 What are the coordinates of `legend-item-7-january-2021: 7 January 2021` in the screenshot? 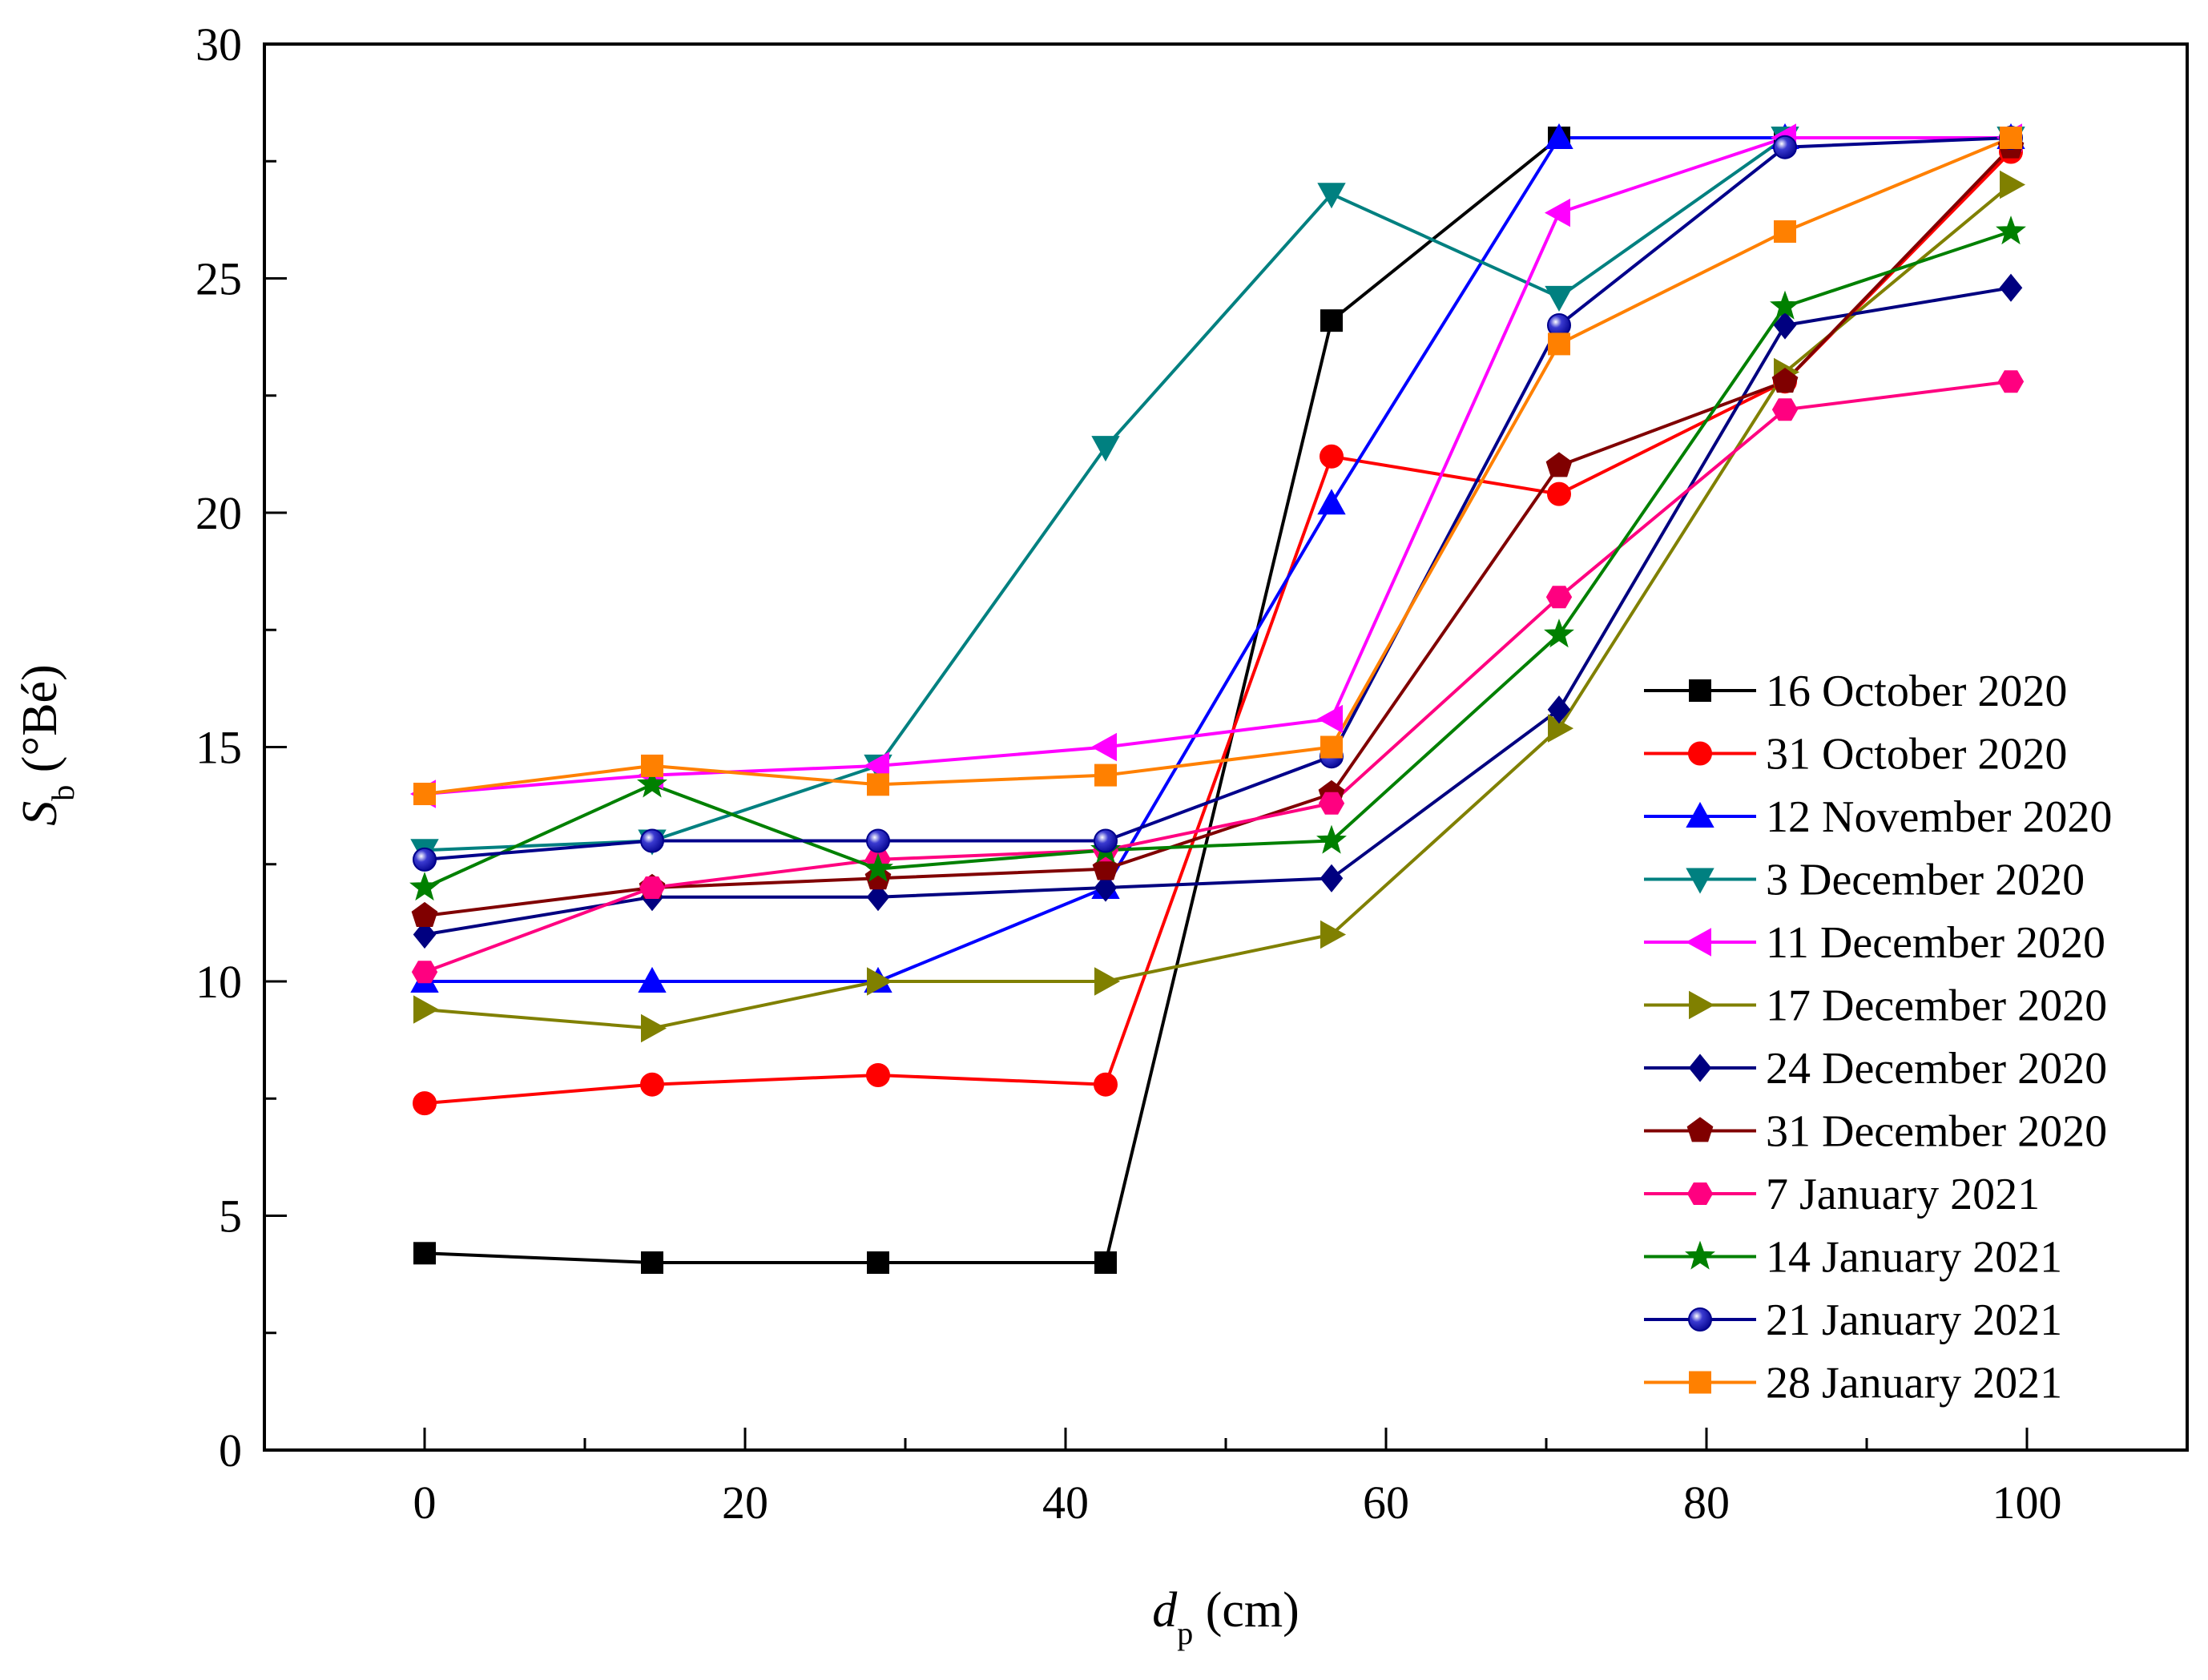 It's located at (1842, 1195).